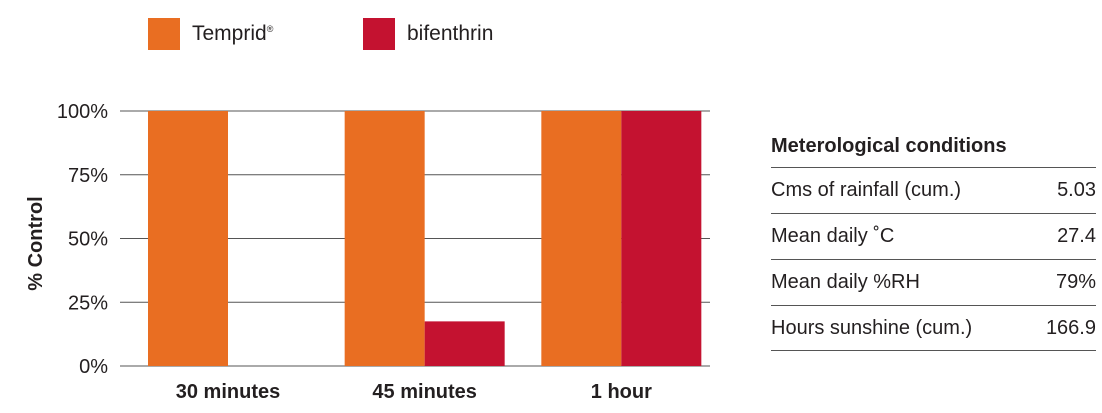 Image resolution: width=1102 pixels, height=413 pixels. Describe the element at coordinates (93, 367) in the screenshot. I see `y-tick-label: 0%` at that location.